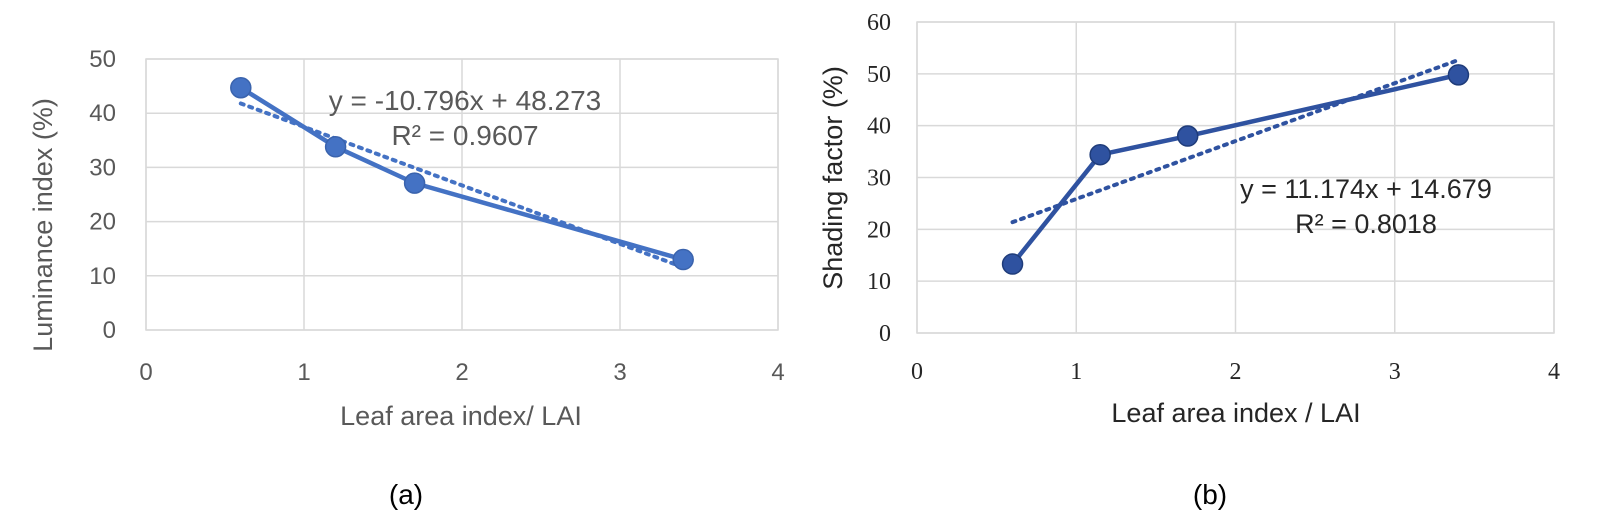 This screenshot has height=529, width=1600. What do you see at coordinates (1366, 189) in the screenshot?
I see `chart-b-equation: y = 11.174x + 14.679` at bounding box center [1366, 189].